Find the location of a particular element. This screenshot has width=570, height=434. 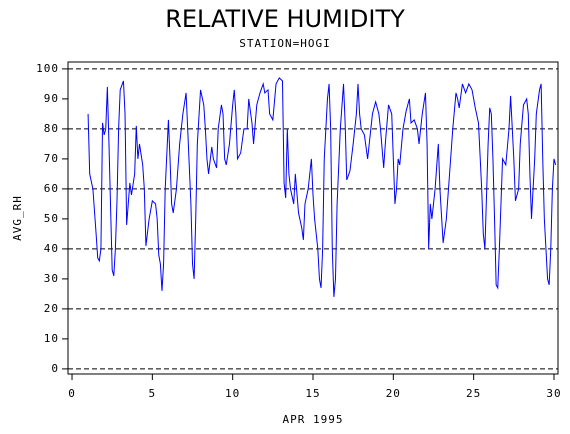

y-tick-label: 40 is located at coordinates (51, 248).